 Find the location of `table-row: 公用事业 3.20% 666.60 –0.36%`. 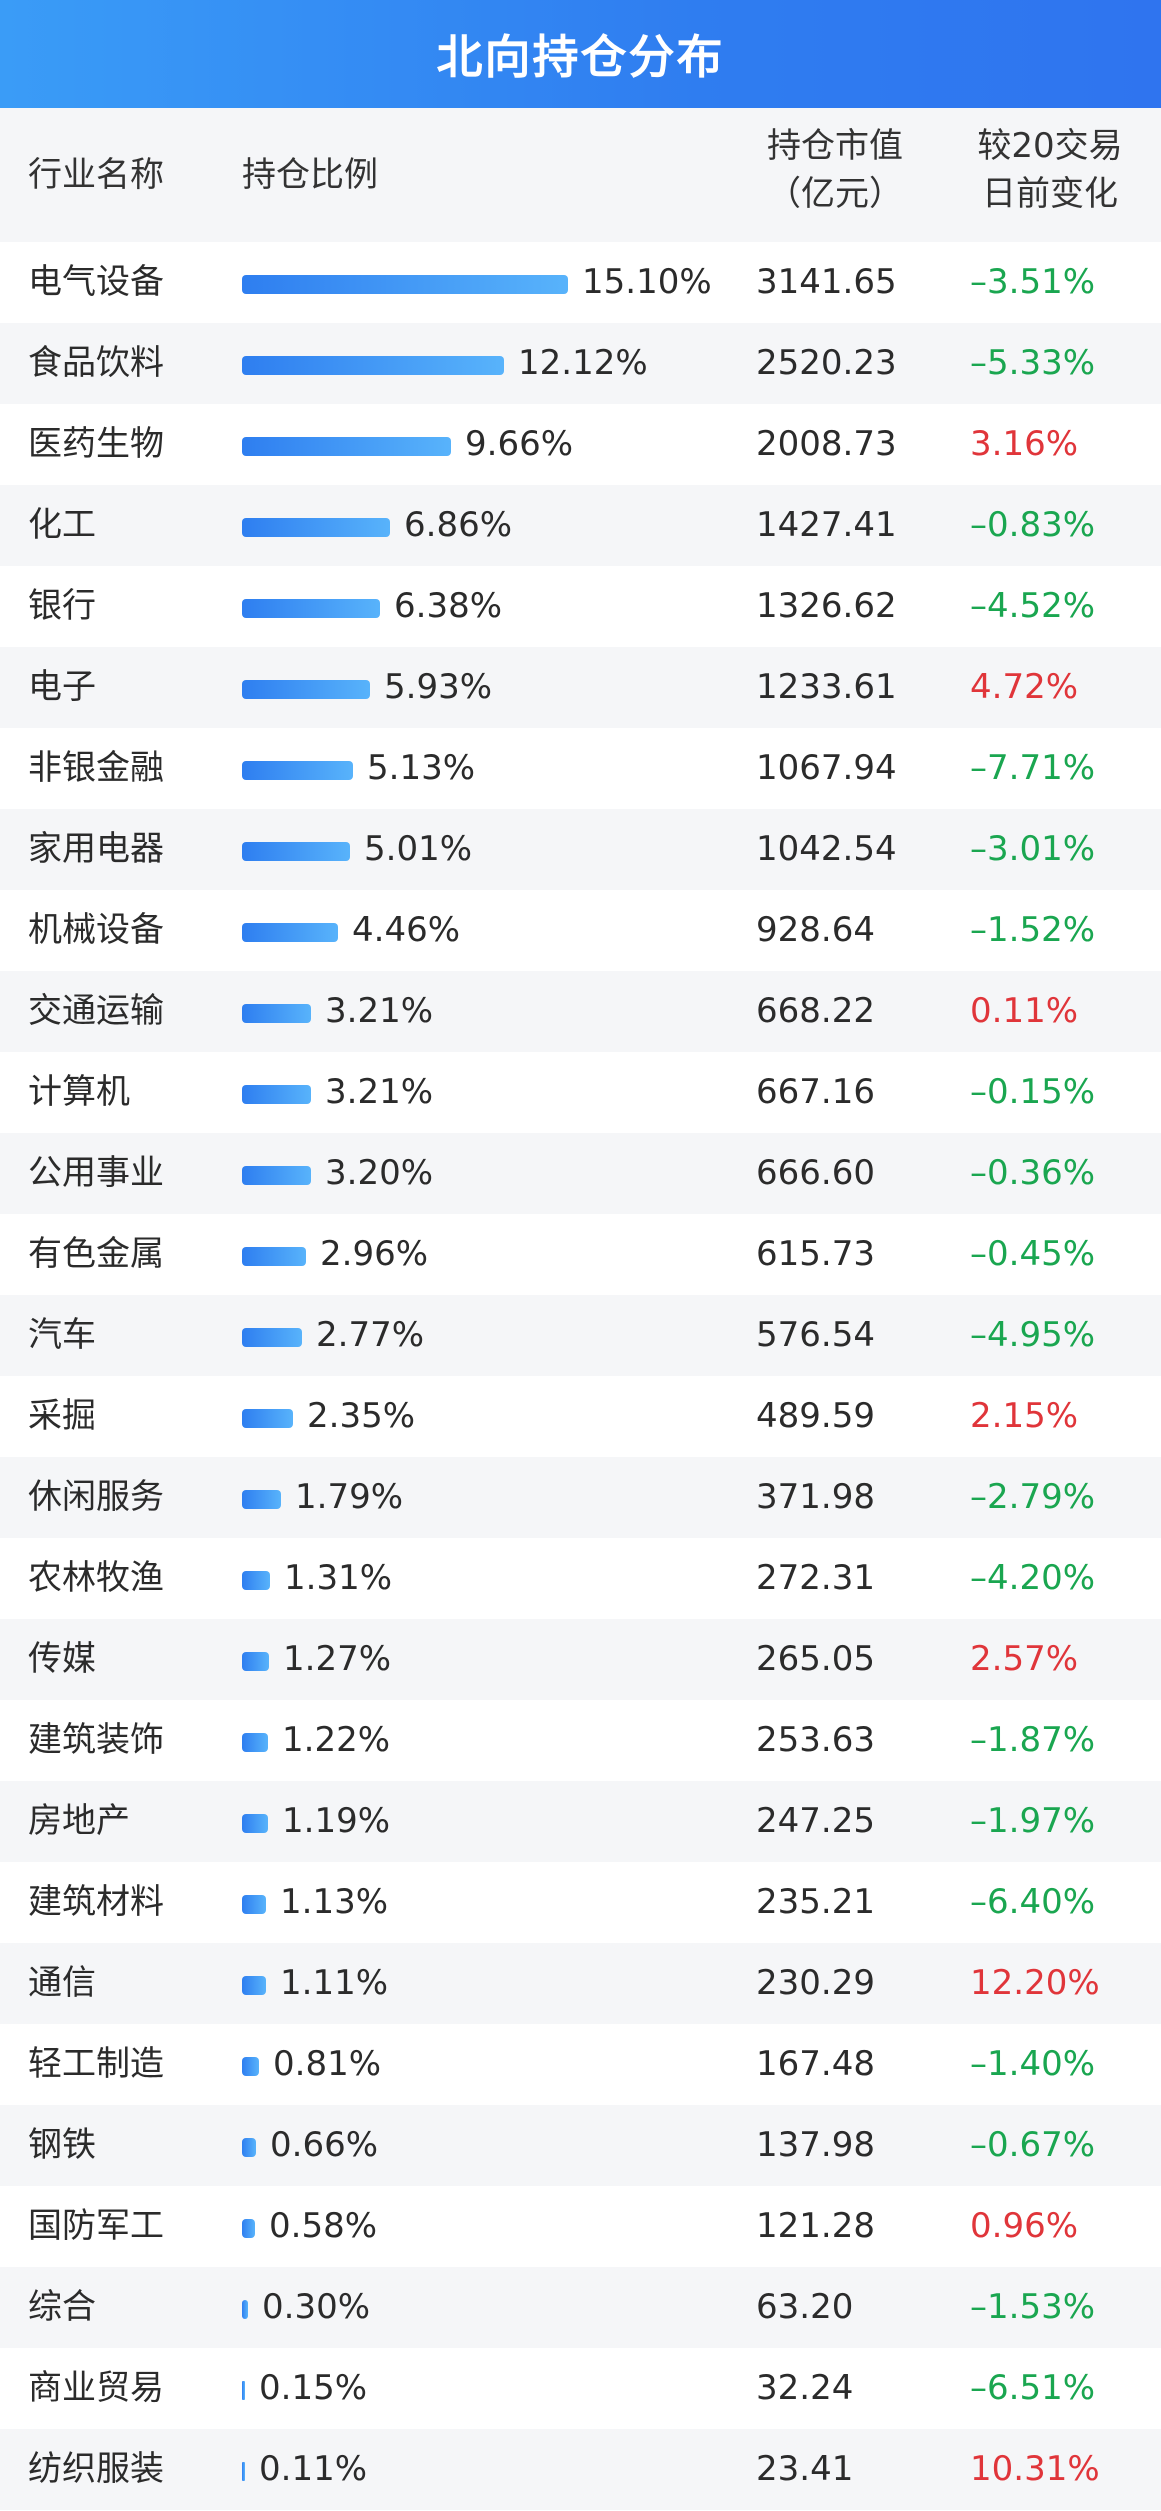

table-row: 公用事业 3.20% 666.60 –0.36% is located at coordinates (580, 1173).